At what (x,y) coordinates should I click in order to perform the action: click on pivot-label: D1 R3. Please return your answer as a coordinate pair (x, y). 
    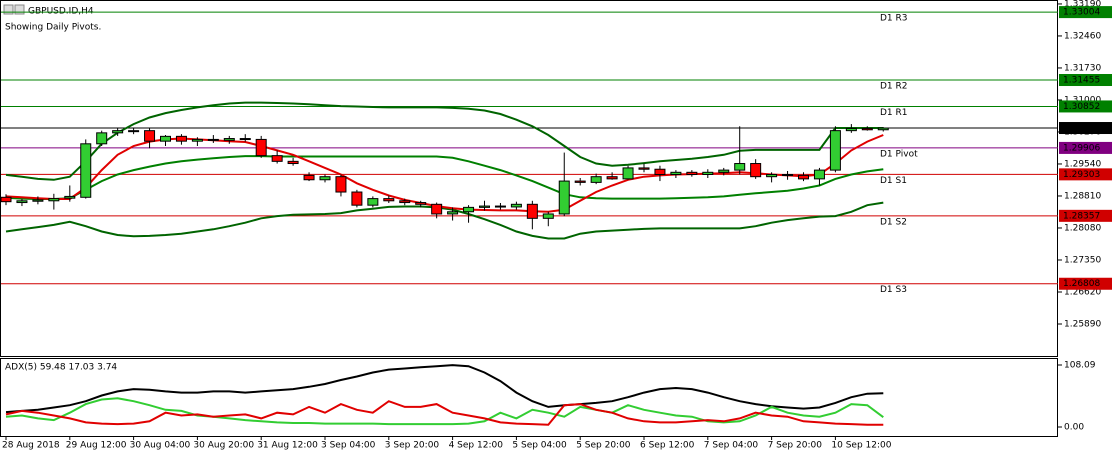
    Looking at the image, I should click on (894, 19).